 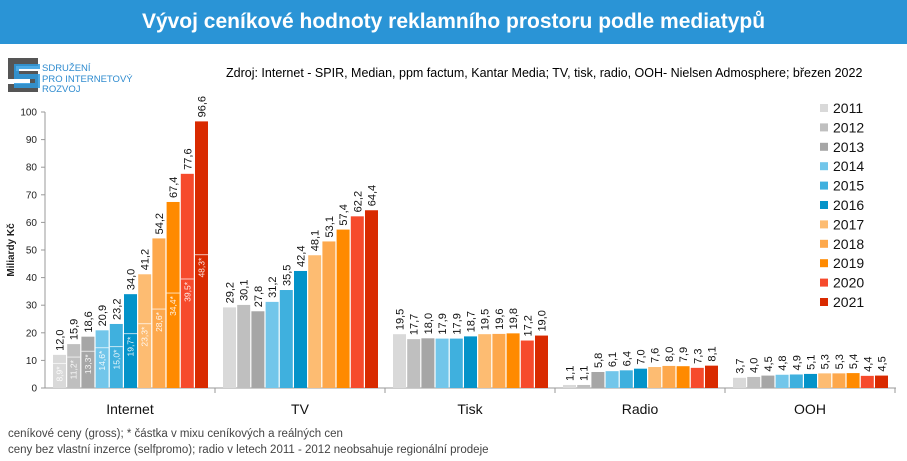 What do you see at coordinates (826, 361) in the screenshot?
I see `data-label: 5,3` at bounding box center [826, 361].